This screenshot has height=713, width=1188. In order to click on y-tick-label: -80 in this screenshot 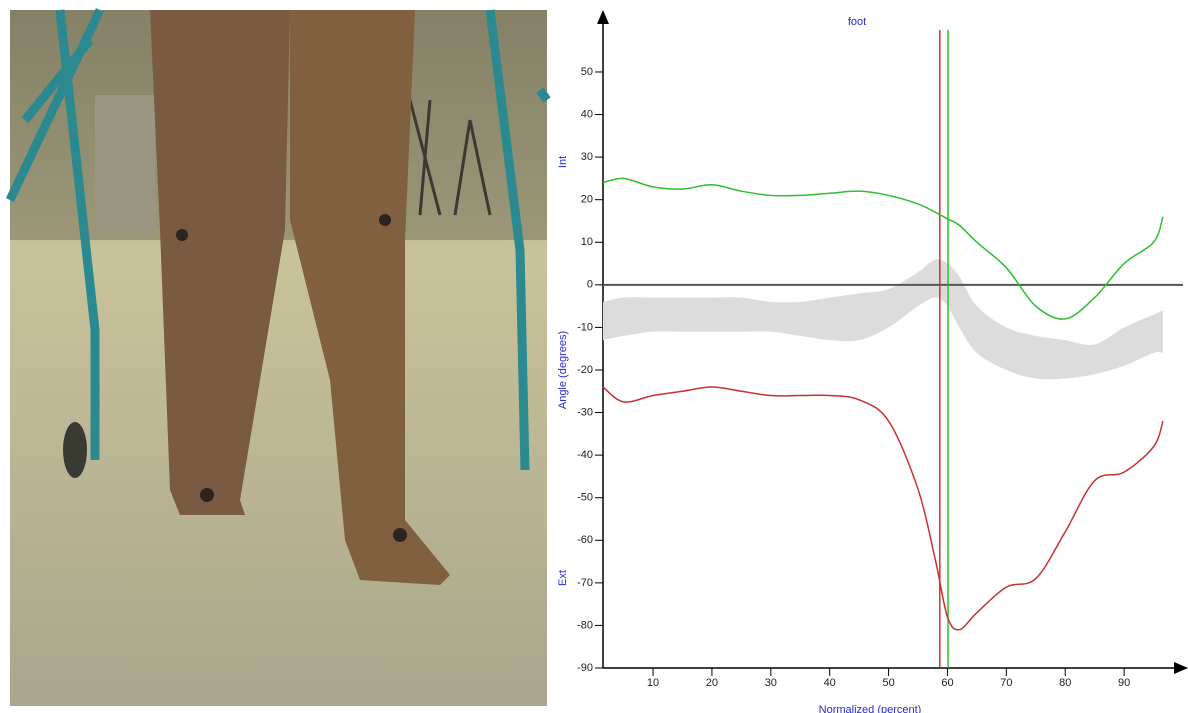, I will do `click(585, 625)`.